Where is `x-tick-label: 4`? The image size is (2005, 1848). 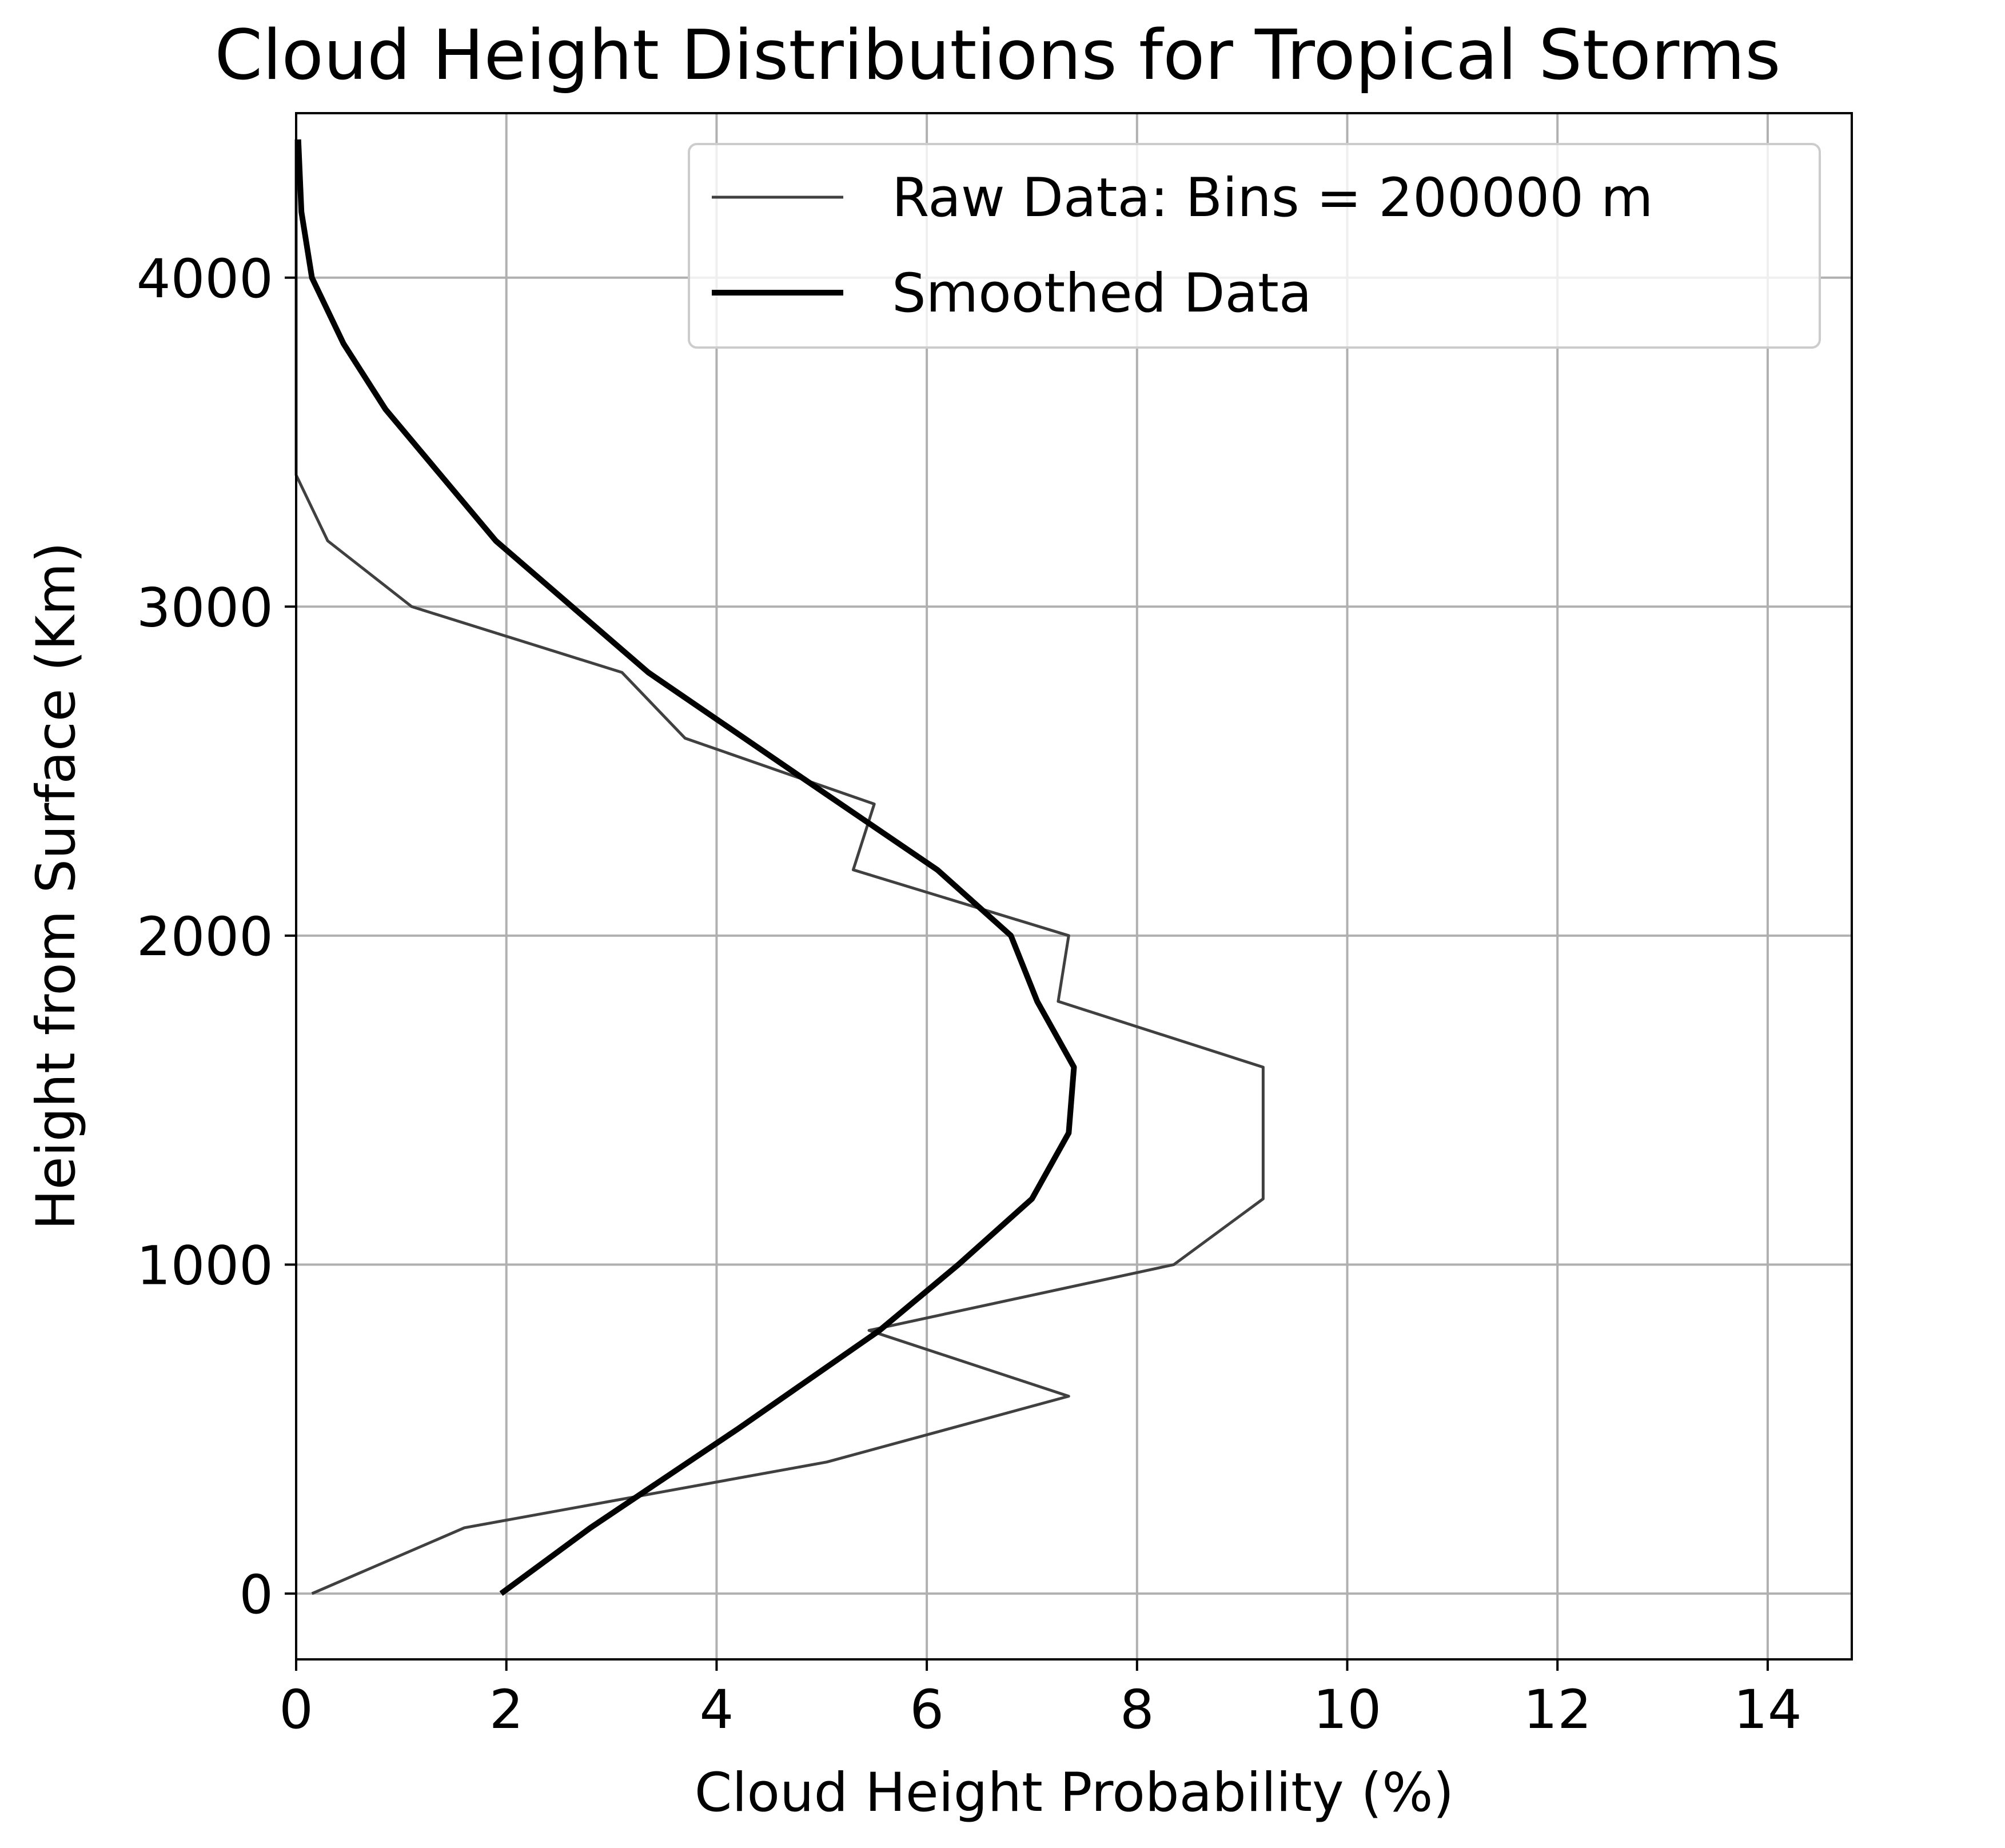 x-tick-label: 4 is located at coordinates (716, 1710).